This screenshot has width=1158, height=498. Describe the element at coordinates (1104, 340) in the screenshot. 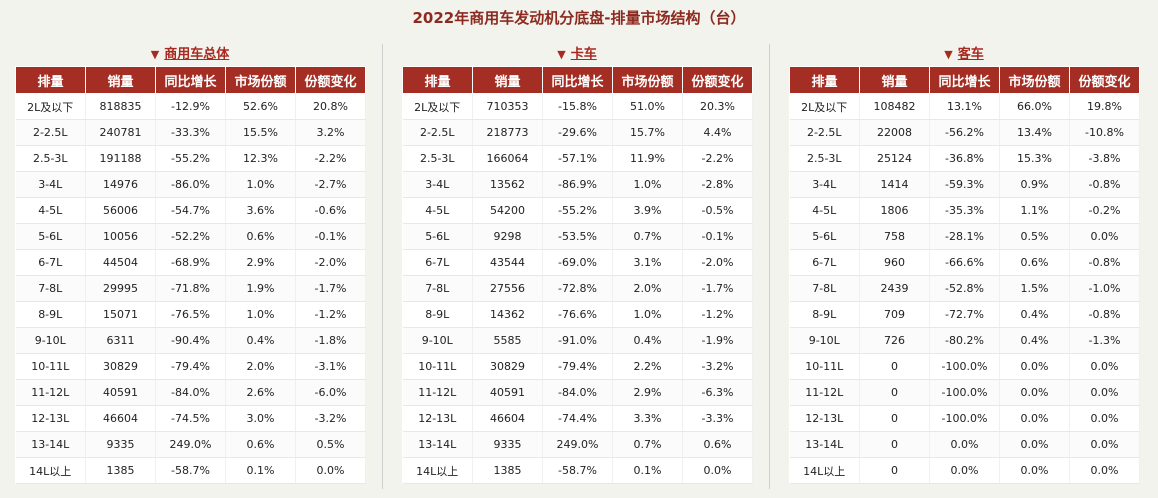

I see `table-cell: -1.3%` at that location.